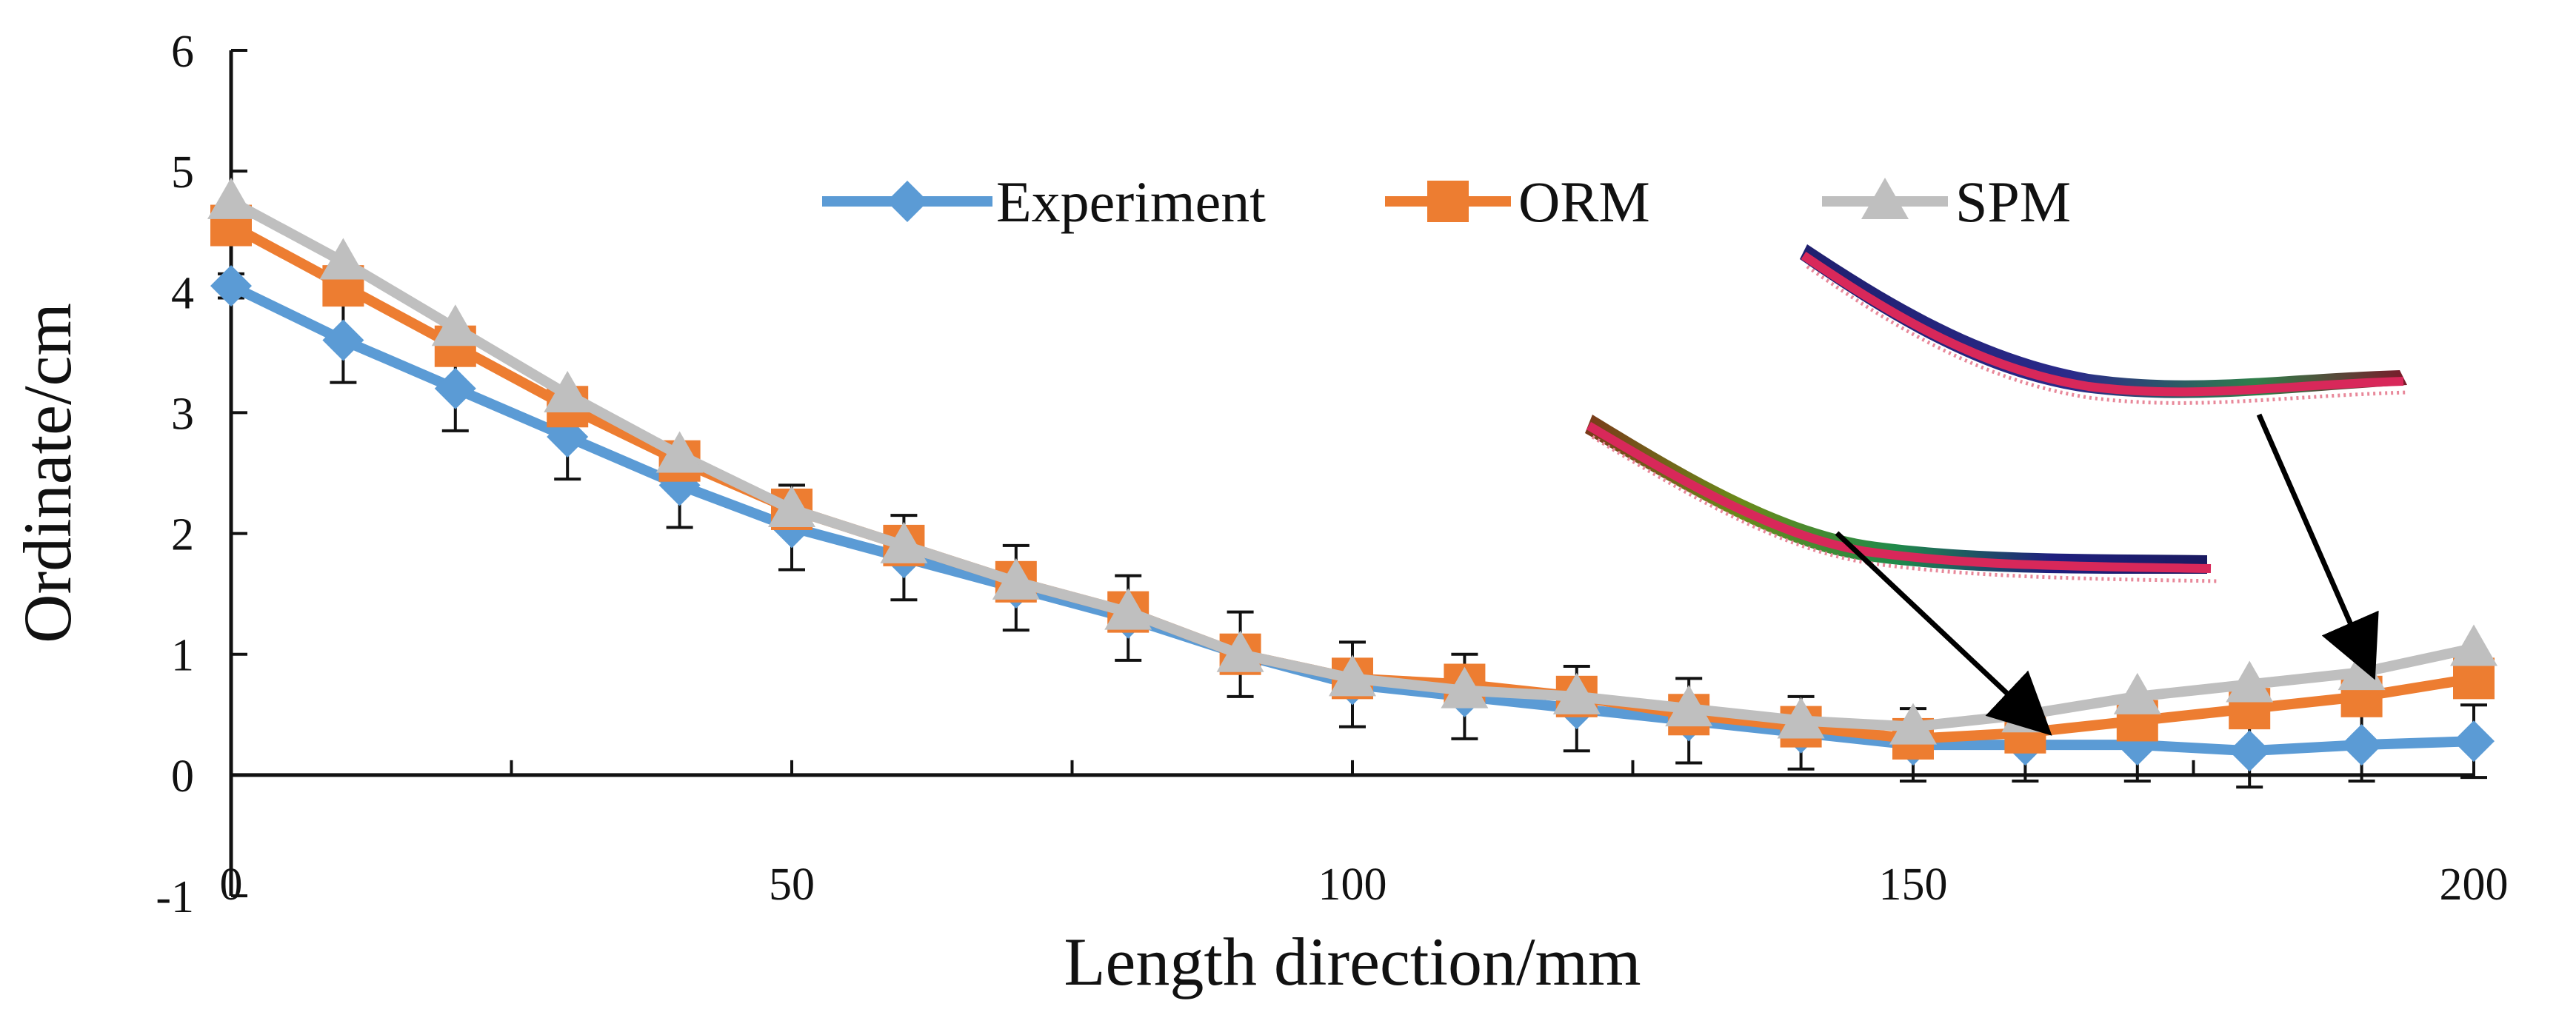 This screenshot has width=2576, height=1015. What do you see at coordinates (182, 172) in the screenshot?
I see `y-tick-label: 5` at bounding box center [182, 172].